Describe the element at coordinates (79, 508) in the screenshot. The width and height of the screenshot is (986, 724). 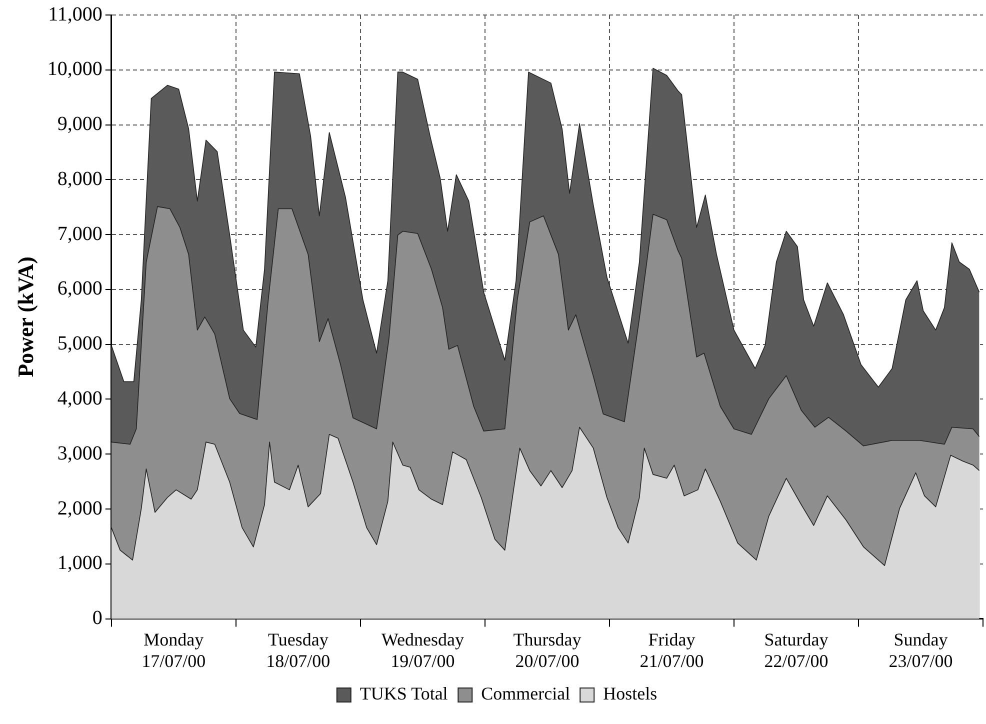
I see `y-tick-label: 2,000` at that location.